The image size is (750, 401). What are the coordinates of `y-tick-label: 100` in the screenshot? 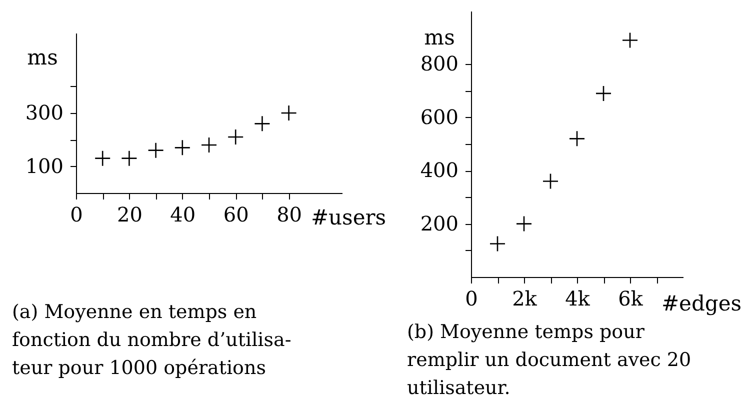 It's located at (44, 166).